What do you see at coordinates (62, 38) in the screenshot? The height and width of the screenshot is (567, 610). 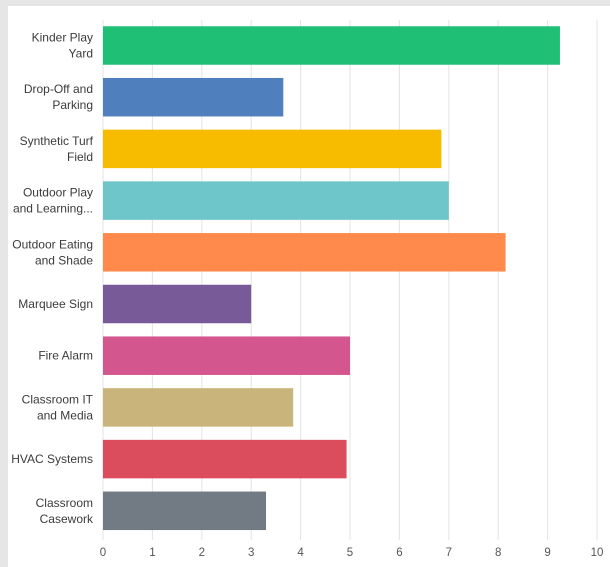 I see `category-label: Kinder Play` at bounding box center [62, 38].